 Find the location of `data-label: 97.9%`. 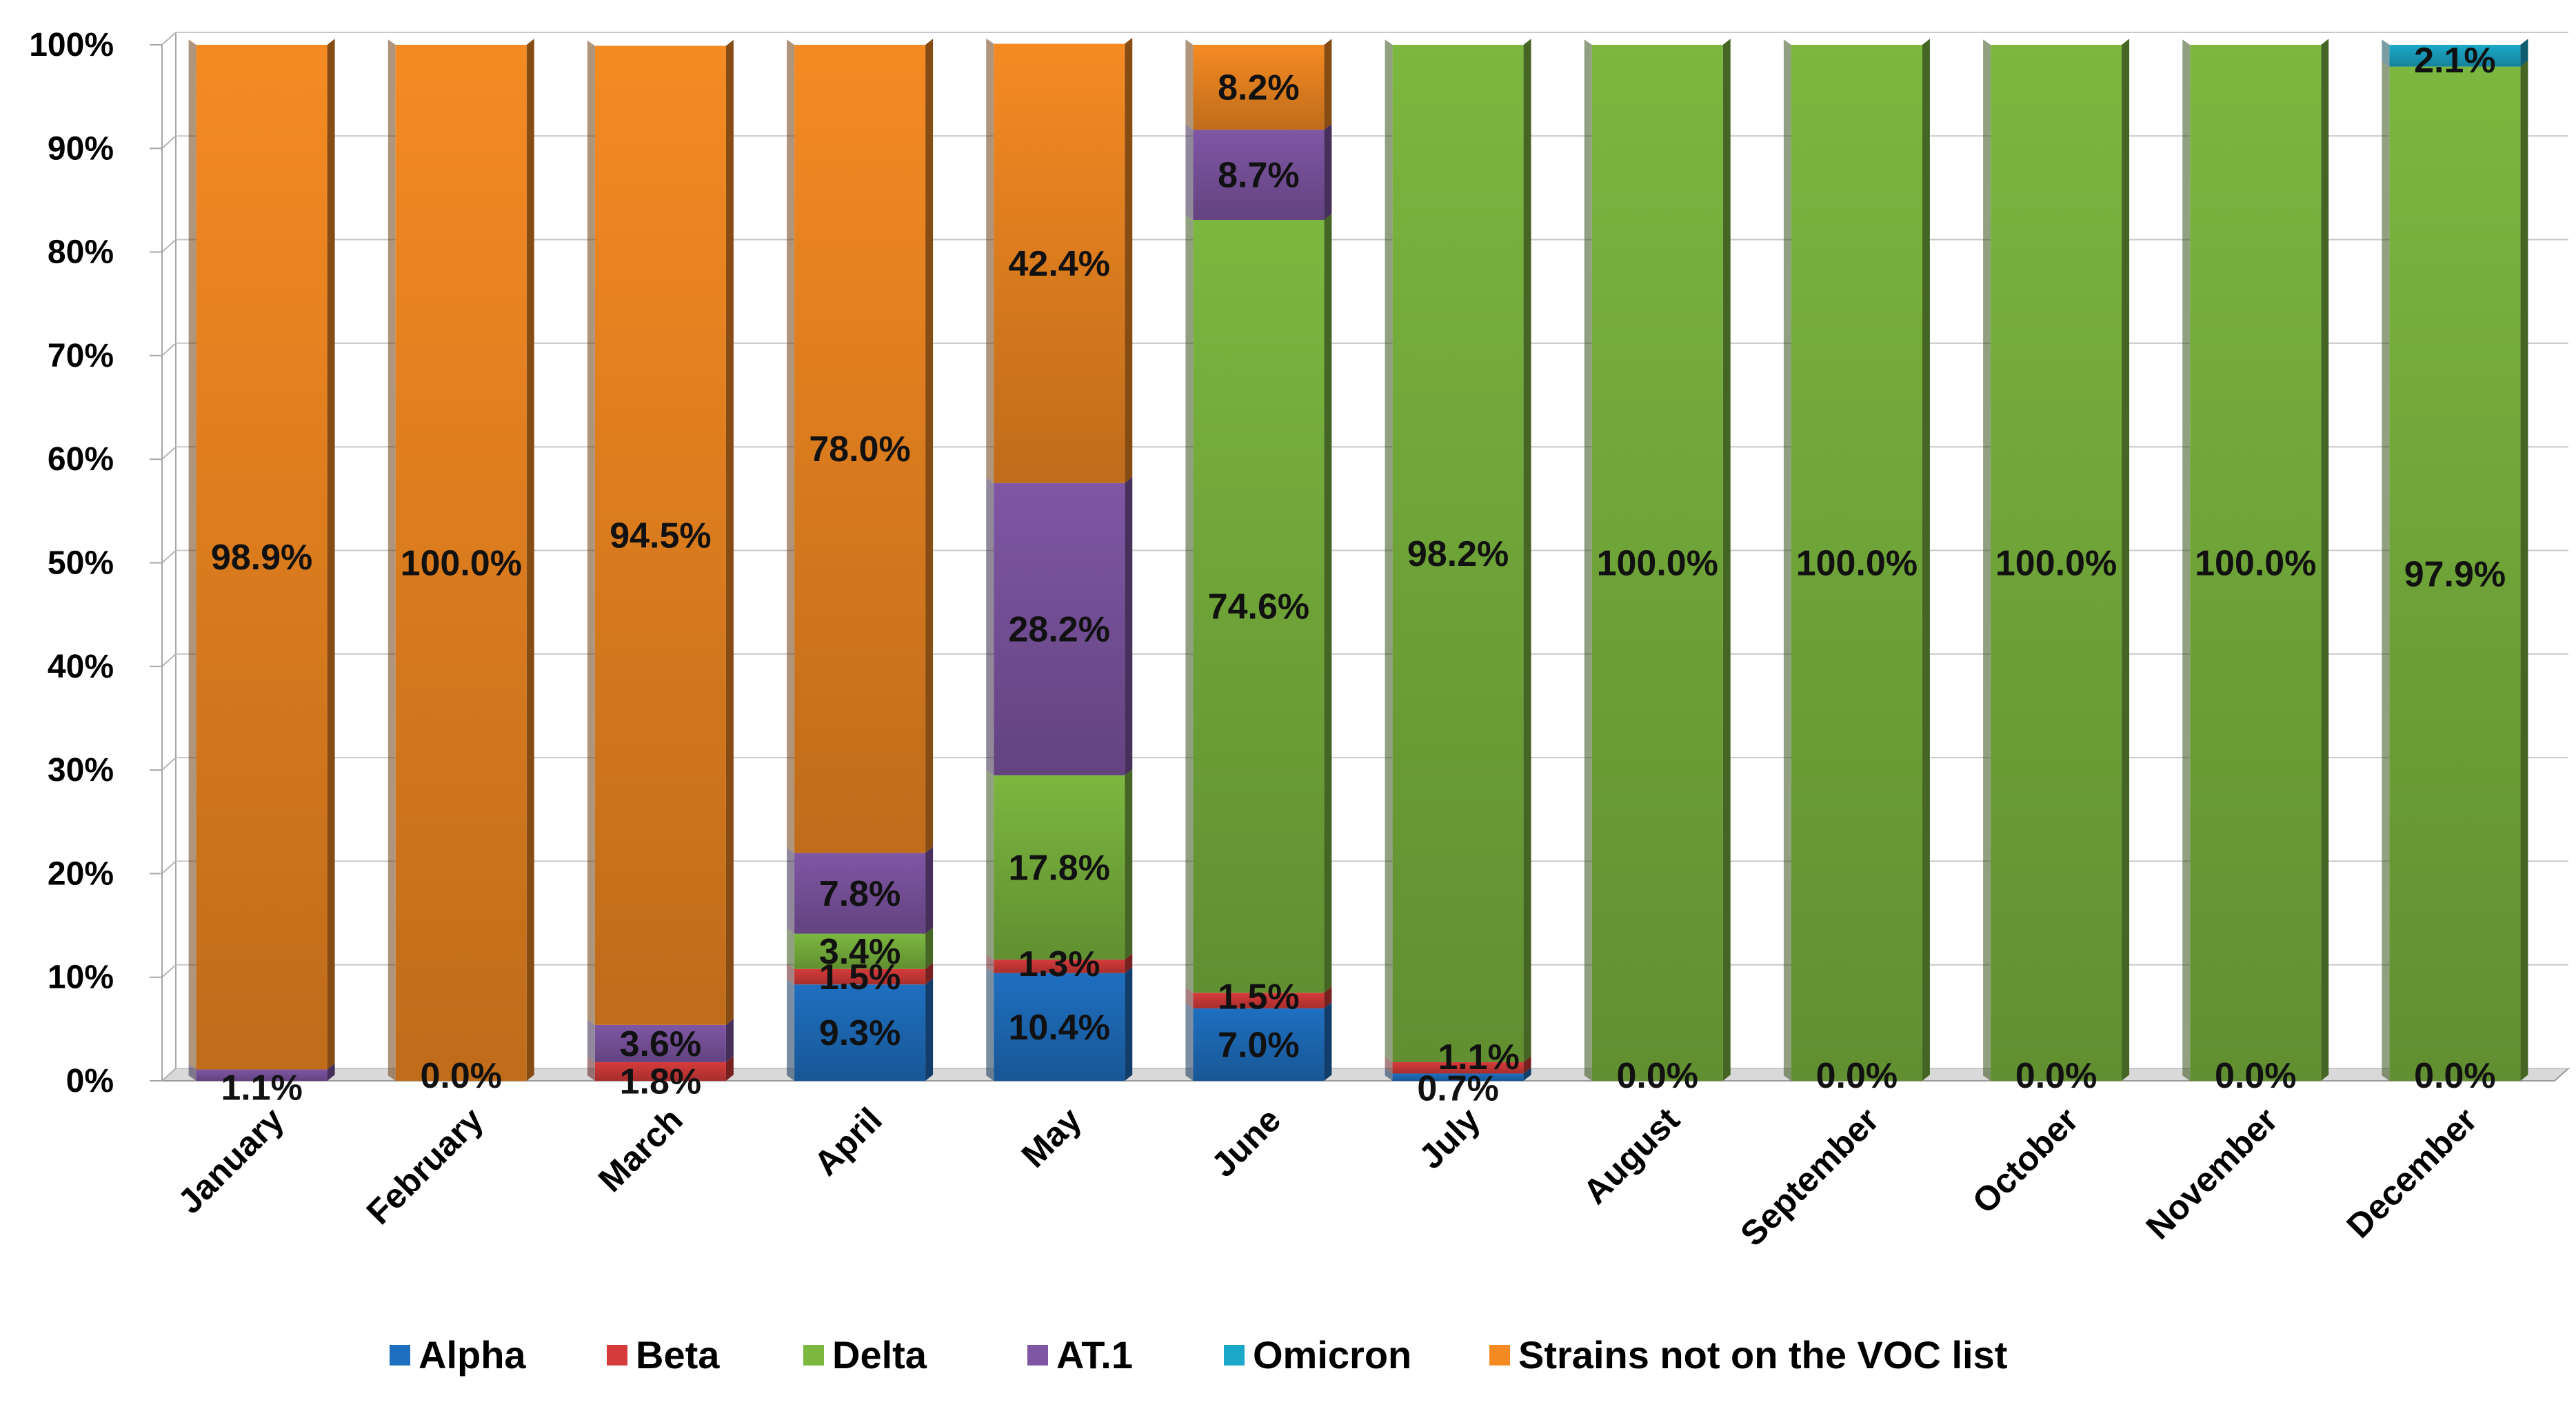

data-label: 97.9% is located at coordinates (2455, 574).